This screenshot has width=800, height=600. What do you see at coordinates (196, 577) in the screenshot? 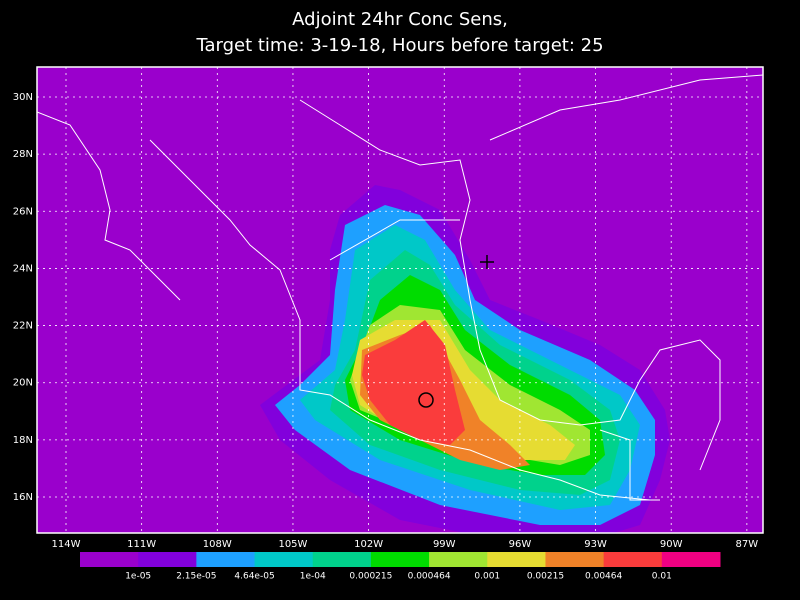
I see `colorbar-label: 2.15e-05` at bounding box center [196, 577].